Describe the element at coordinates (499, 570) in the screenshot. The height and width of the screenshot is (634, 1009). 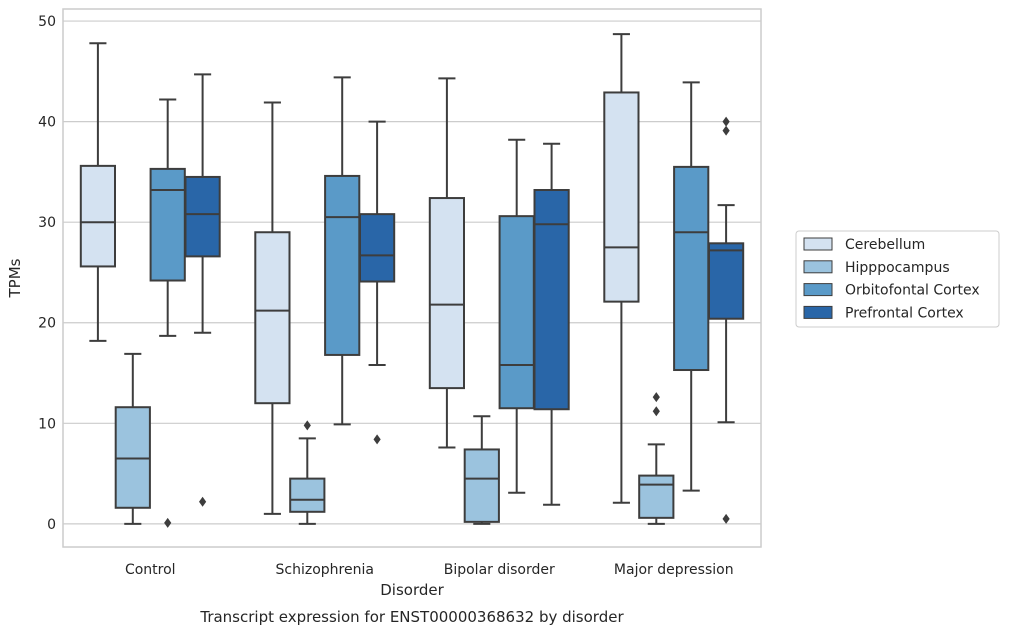
I see `x-tick-label: Bipolar disorder` at that location.